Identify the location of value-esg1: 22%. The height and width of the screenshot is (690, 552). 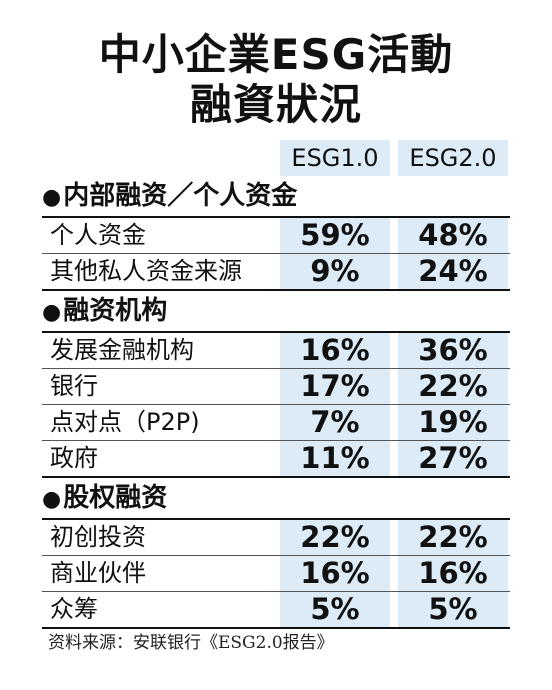
(335, 537).